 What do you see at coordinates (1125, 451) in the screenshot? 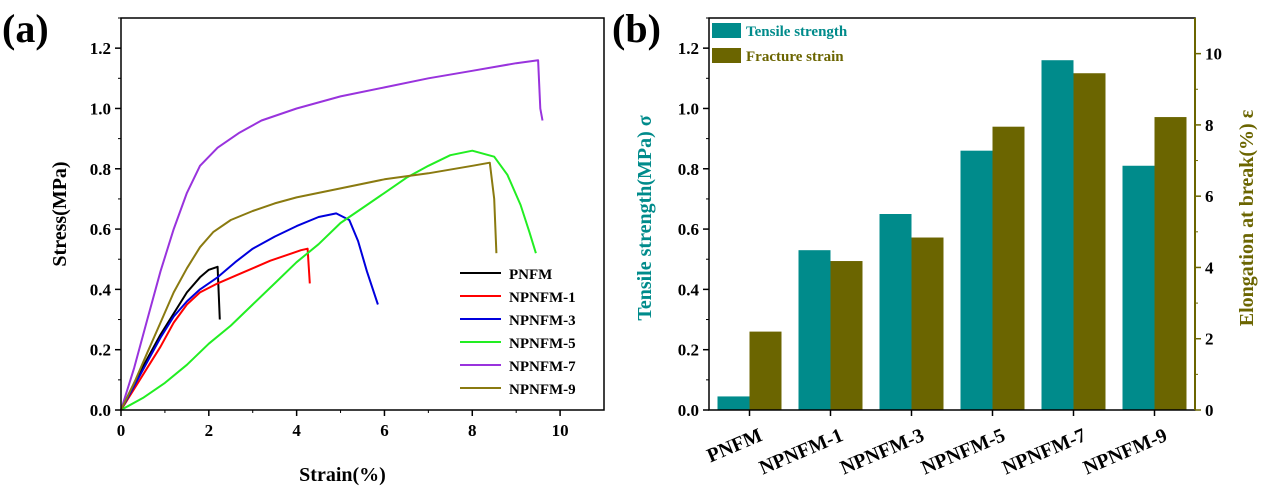
I see `category-label: NPNFM-9` at bounding box center [1125, 451].